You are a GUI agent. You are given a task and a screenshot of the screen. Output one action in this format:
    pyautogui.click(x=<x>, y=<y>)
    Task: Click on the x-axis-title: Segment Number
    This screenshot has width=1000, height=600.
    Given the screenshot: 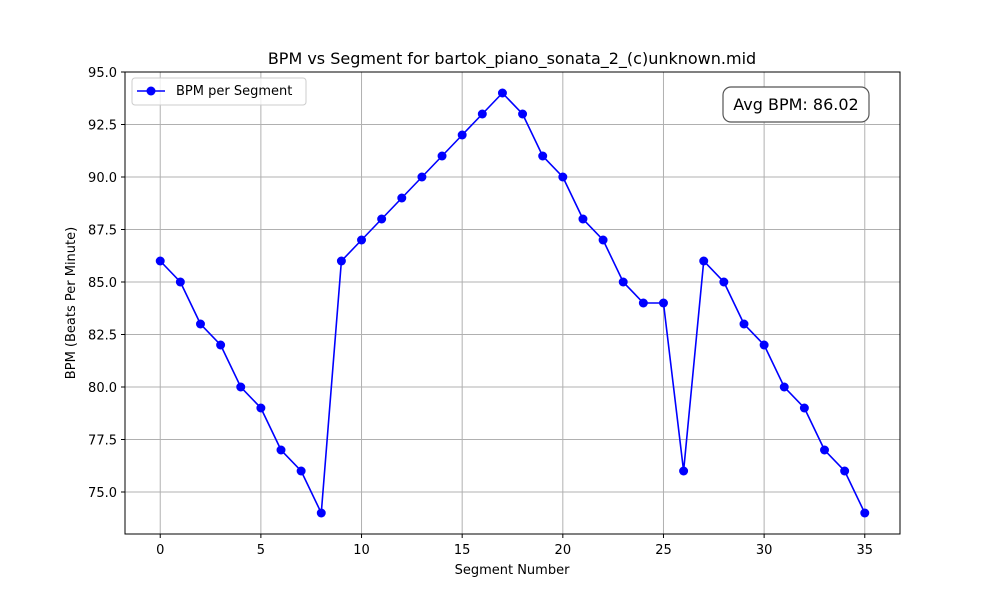 What is the action you would take?
    pyautogui.click(x=513, y=570)
    